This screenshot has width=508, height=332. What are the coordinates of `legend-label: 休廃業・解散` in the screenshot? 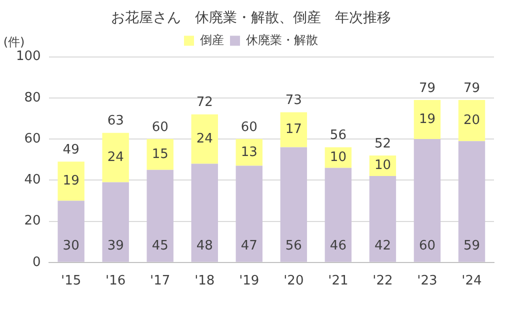 It's located at (282, 39).